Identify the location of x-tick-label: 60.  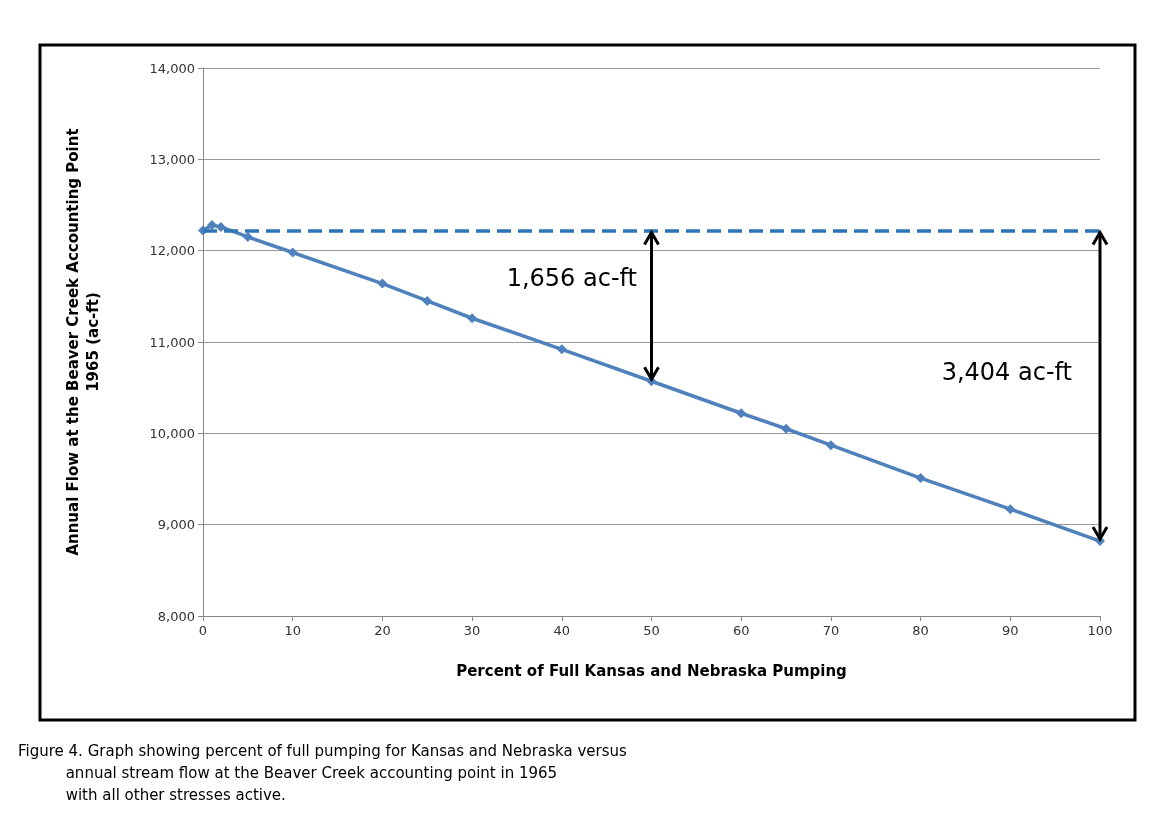
(741, 630).